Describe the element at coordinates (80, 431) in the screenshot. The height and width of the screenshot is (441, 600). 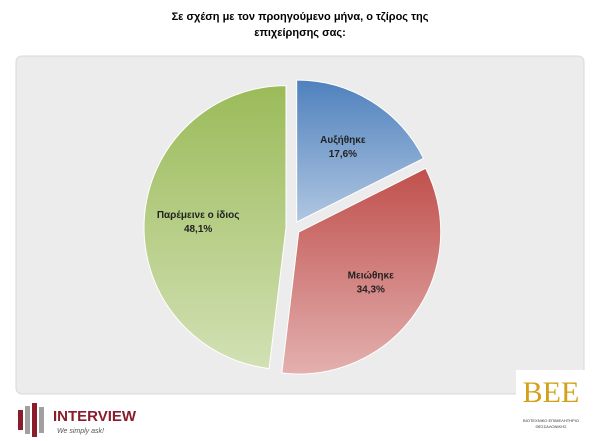
I see `logo-slogan: We simply ask!` at that location.